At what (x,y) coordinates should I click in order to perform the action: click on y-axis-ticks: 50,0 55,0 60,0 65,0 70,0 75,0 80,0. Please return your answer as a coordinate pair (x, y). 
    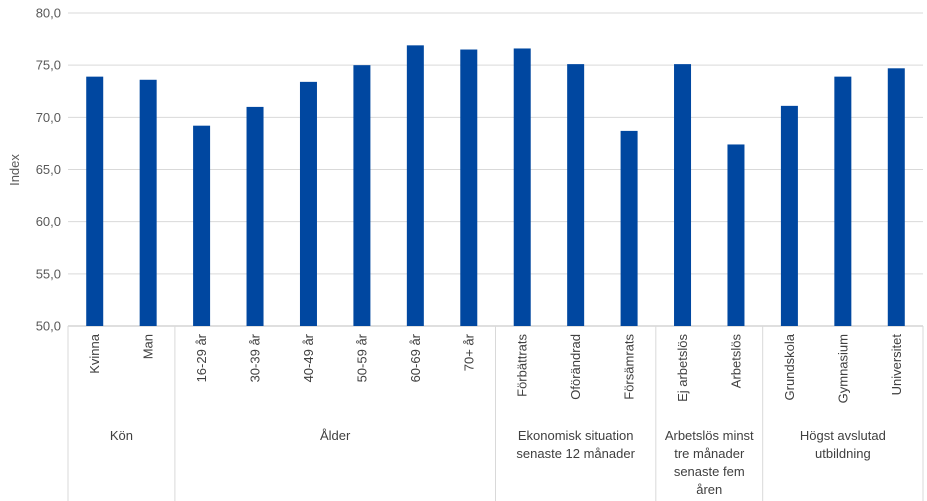
    Looking at the image, I should click on (48, 170).